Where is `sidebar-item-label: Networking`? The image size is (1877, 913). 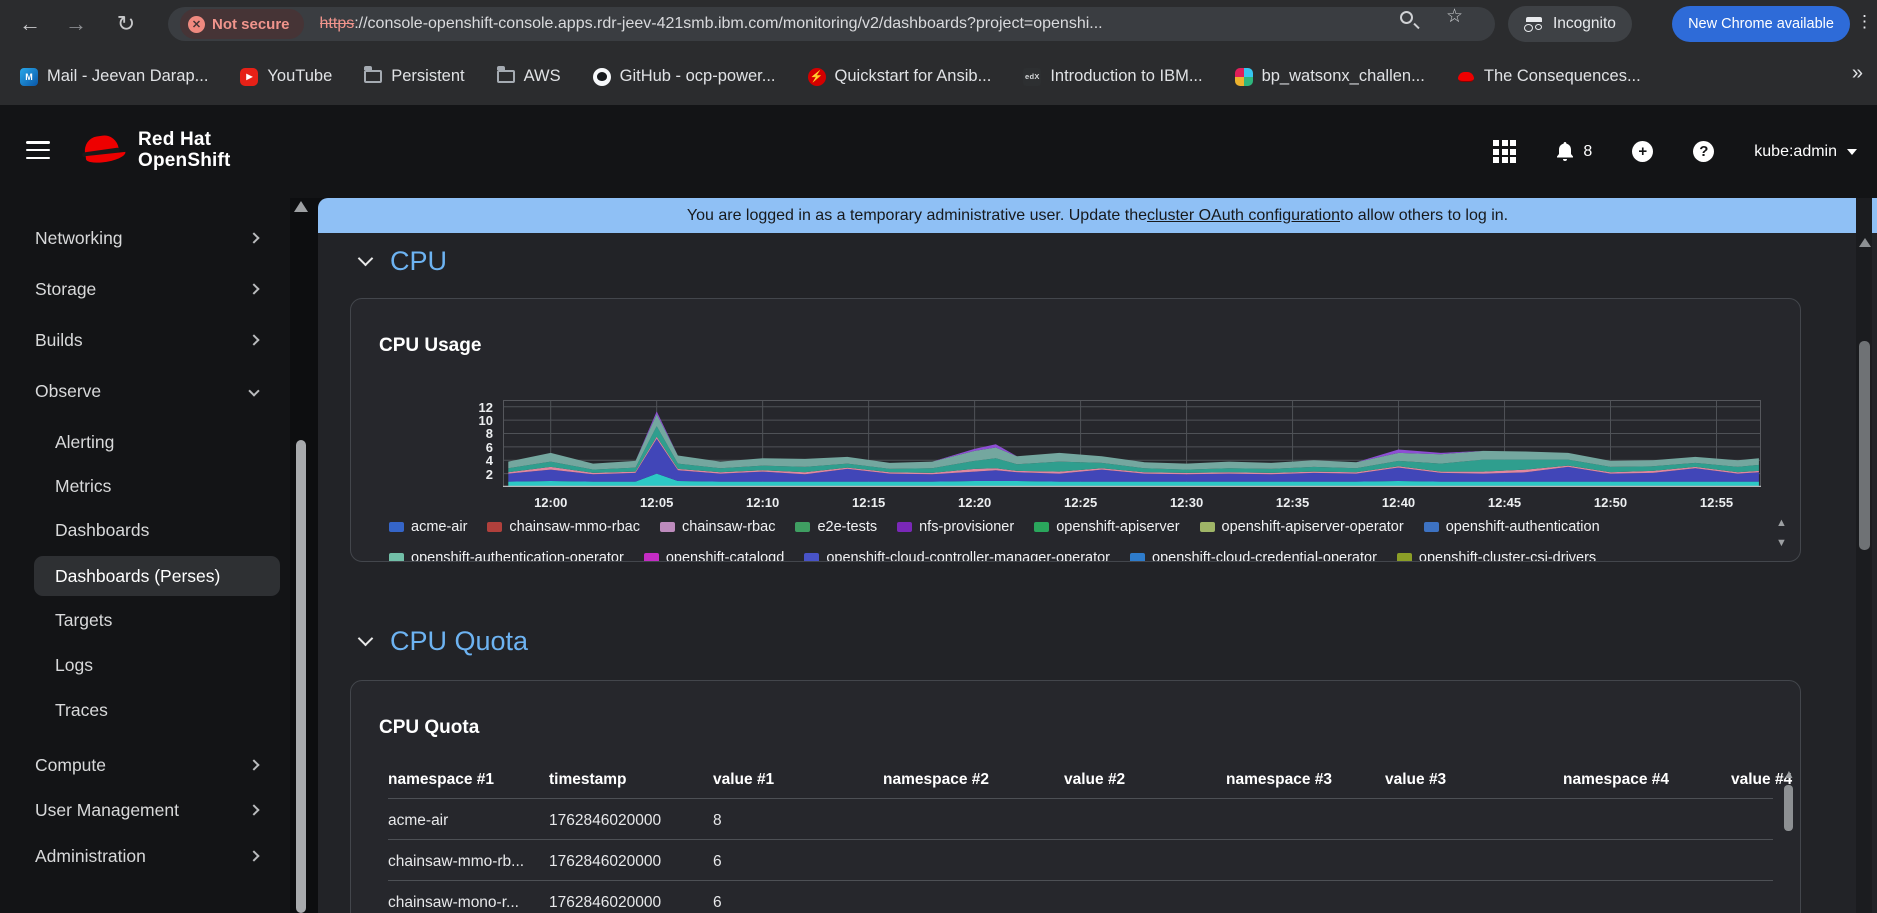 sidebar-item-label: Networking is located at coordinates (79, 237).